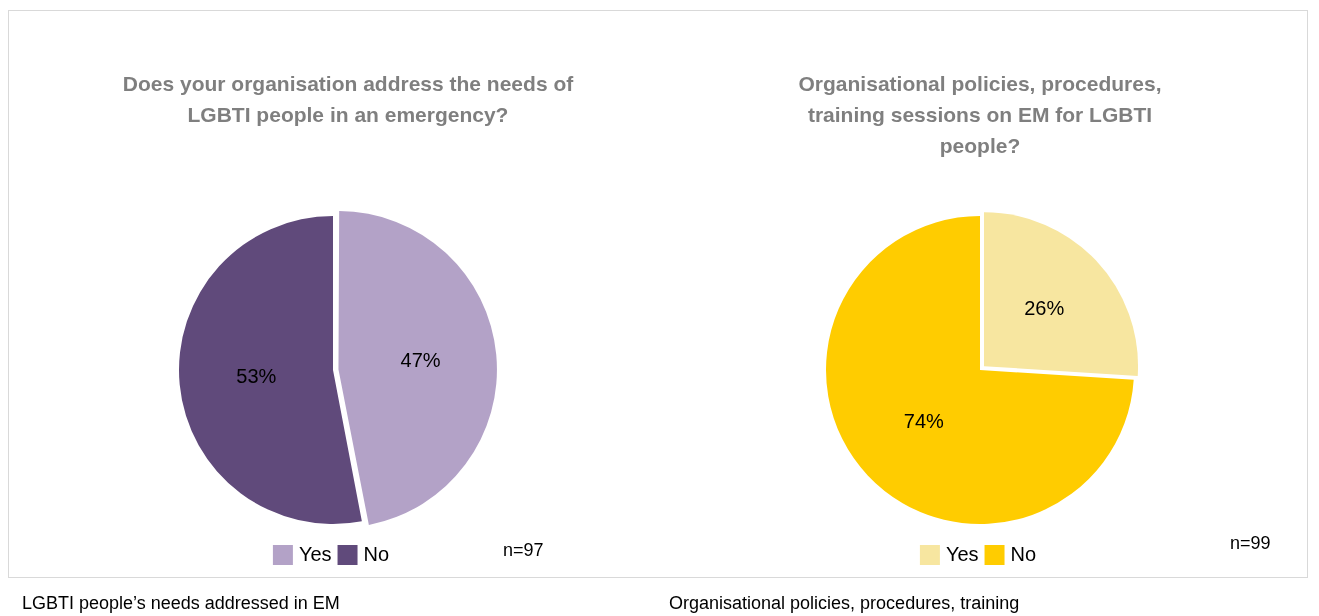 The width and height of the screenshot is (1319, 616). What do you see at coordinates (1250, 543) in the screenshot?
I see `text: n=99` at bounding box center [1250, 543].